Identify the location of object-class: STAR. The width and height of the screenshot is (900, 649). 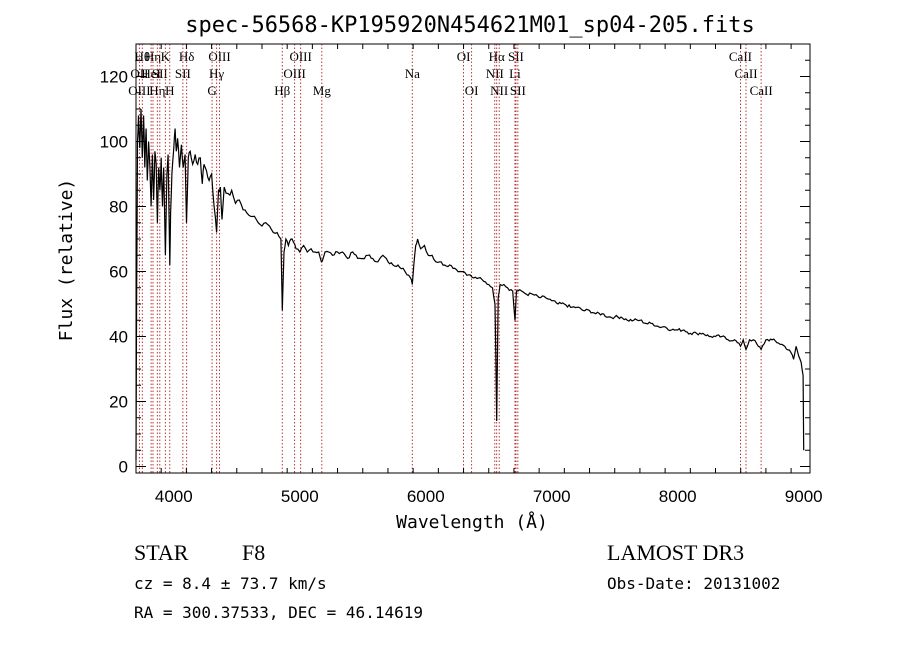
(161, 552).